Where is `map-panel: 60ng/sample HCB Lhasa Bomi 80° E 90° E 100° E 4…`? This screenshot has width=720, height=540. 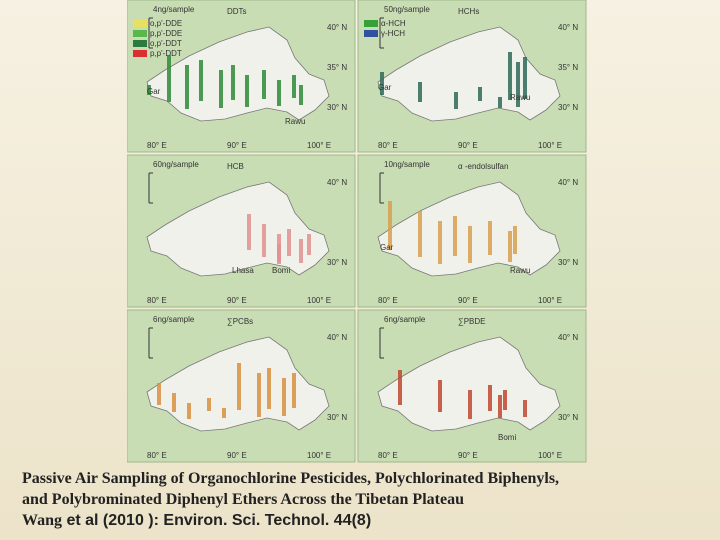
map-panel: 60ng/sample HCB Lhasa Bomi 80° E 90° E 100° E 4… is located at coordinates (241, 231).